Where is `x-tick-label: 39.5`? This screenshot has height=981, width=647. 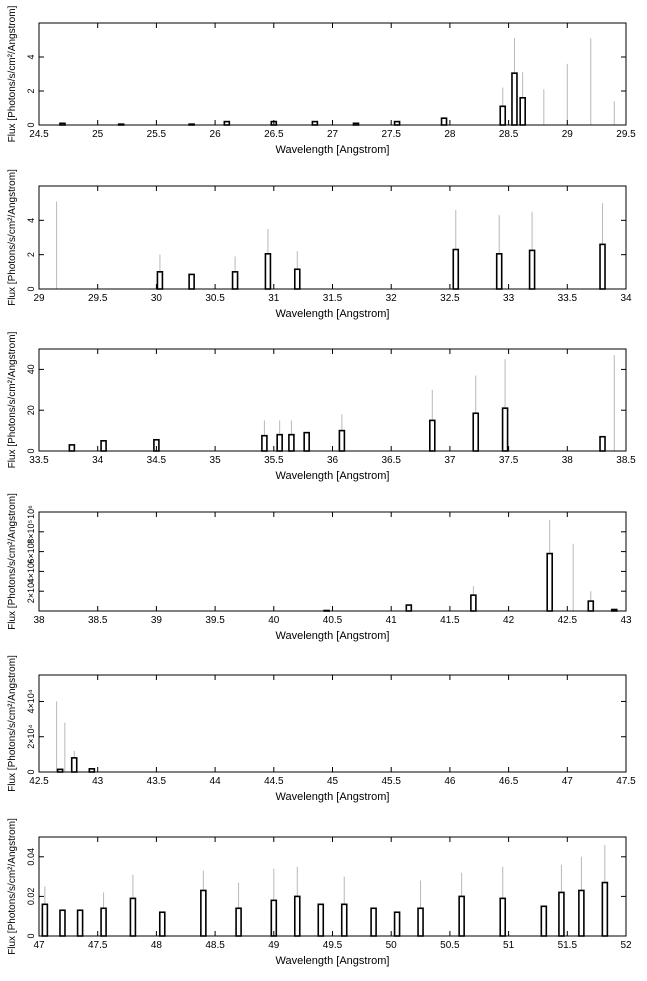
x-tick-label: 39.5 is located at coordinates (215, 620).